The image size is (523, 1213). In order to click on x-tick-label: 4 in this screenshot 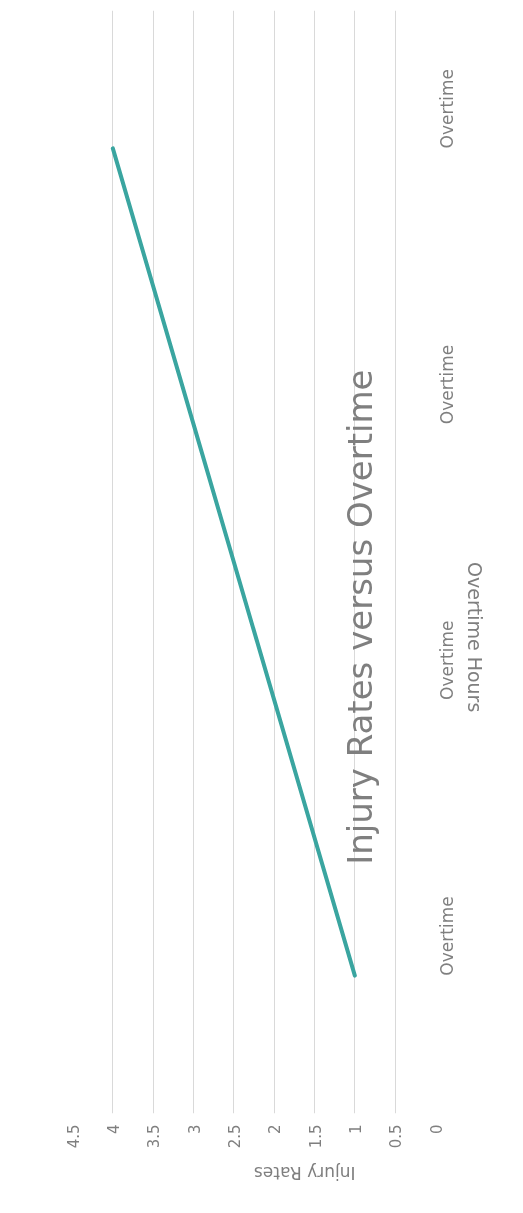, I will do `click(113, 1129)`.